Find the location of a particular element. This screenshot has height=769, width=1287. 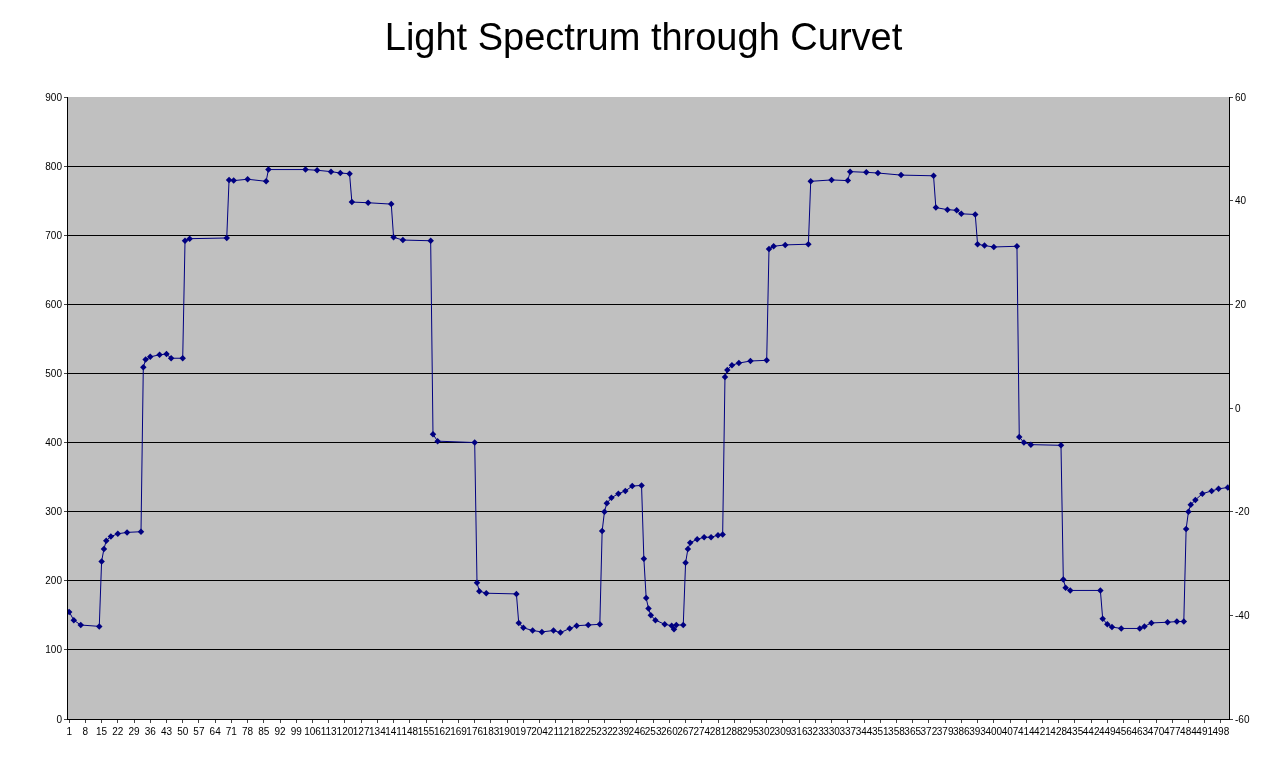

x-tick-label: 120 is located at coordinates (345, 731).